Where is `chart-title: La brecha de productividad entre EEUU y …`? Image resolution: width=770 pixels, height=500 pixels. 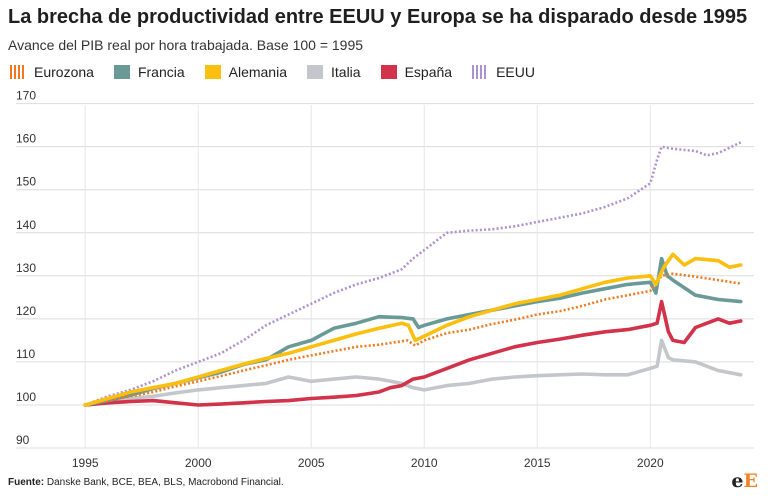
chart-title: La brecha de productividad entre EEUU y … is located at coordinates (378, 17).